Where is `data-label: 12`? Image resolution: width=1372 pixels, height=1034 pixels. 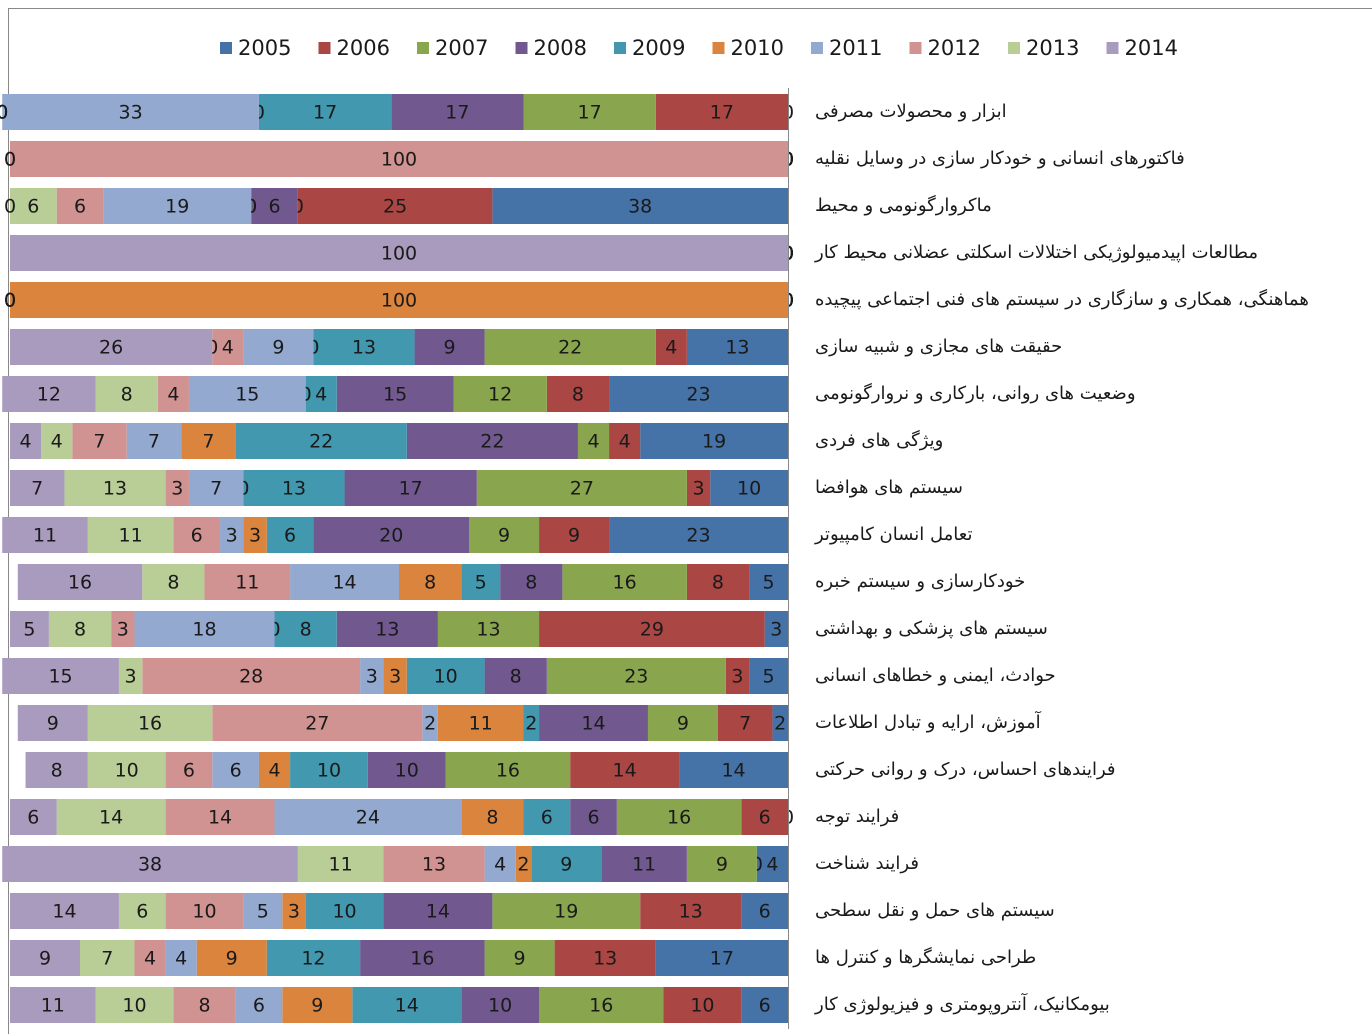 data-label: 12 is located at coordinates (313, 959).